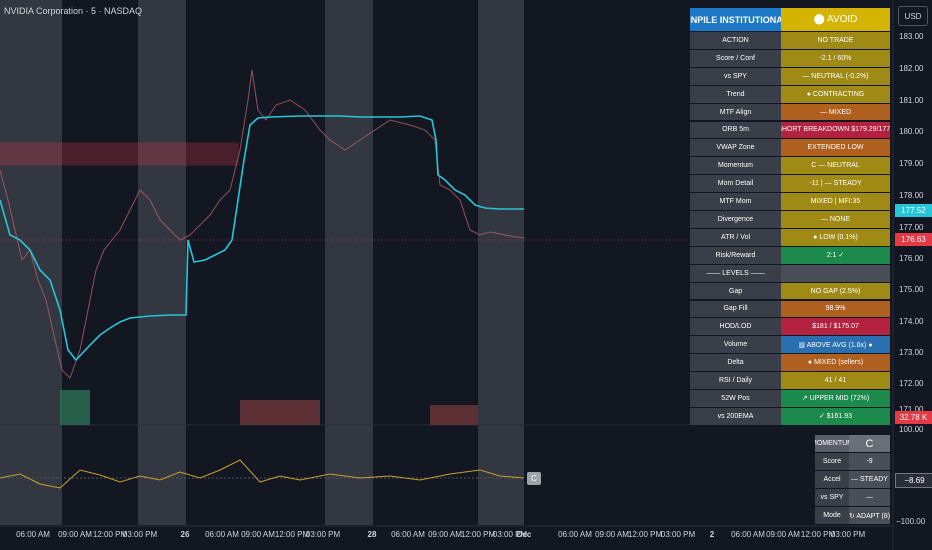  What do you see at coordinates (835, 381) in the screenshot?
I see `row-value: 41 / 41` at bounding box center [835, 381].